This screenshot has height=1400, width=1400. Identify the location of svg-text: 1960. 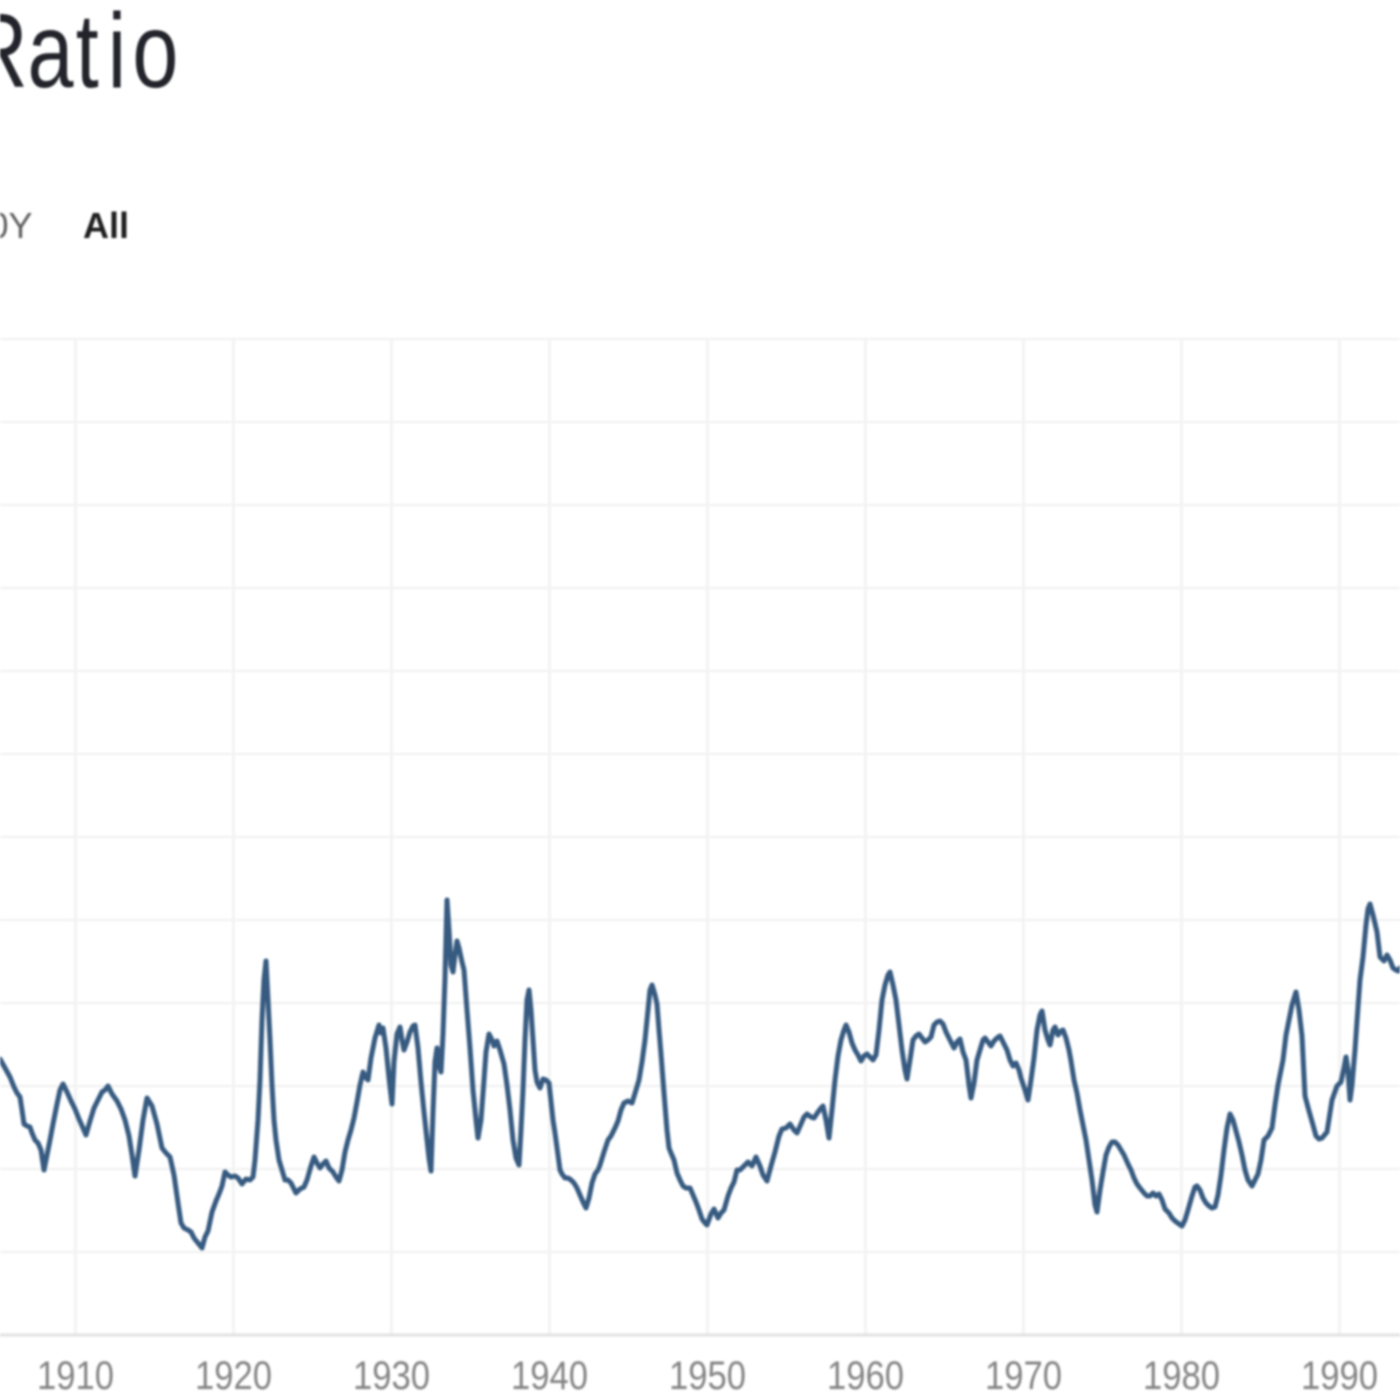
(865, 1376).